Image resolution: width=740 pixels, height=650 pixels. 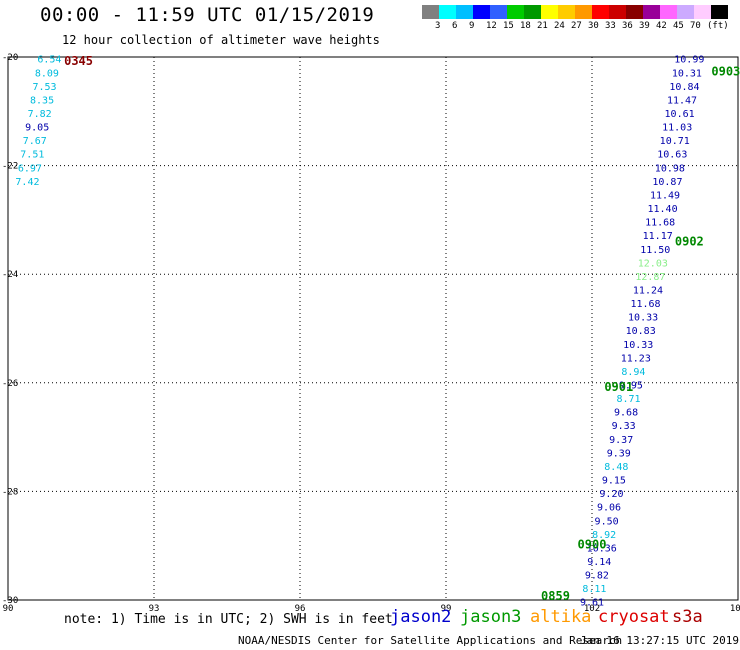 What do you see at coordinates (634, 617) in the screenshot?
I see `satellite-cryosat: cryosat` at bounding box center [634, 617].